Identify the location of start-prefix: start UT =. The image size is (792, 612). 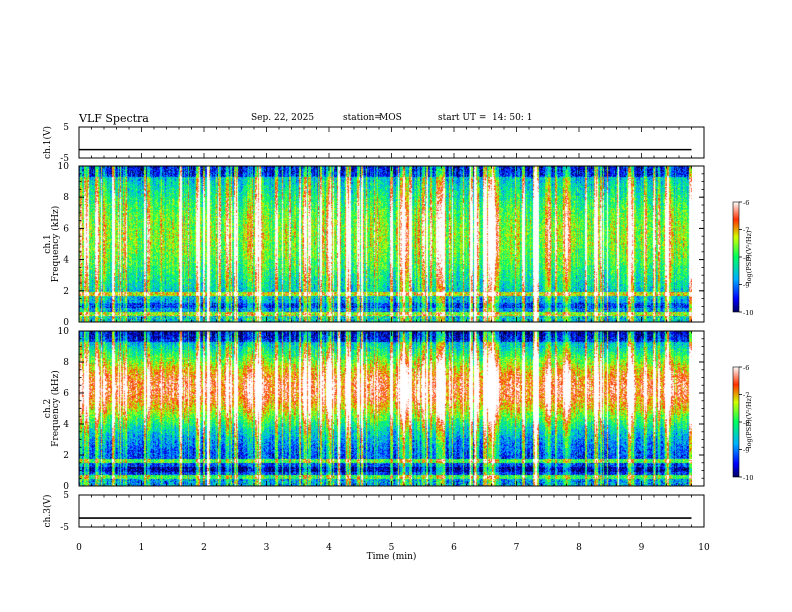
(462, 118).